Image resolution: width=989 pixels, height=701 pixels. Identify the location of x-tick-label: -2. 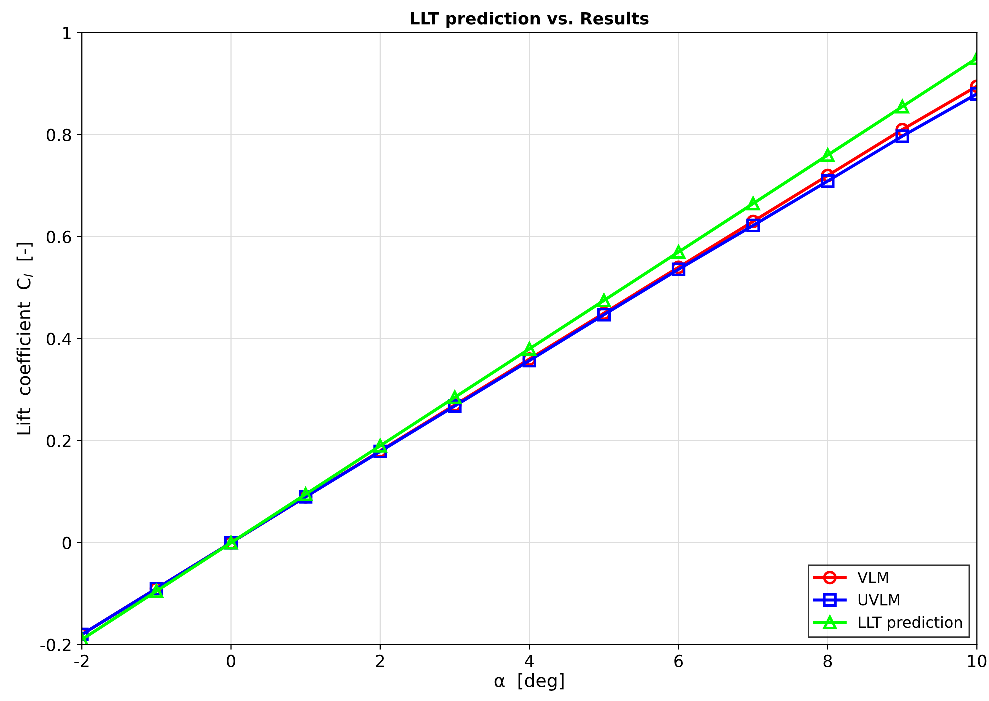
(81, 661).